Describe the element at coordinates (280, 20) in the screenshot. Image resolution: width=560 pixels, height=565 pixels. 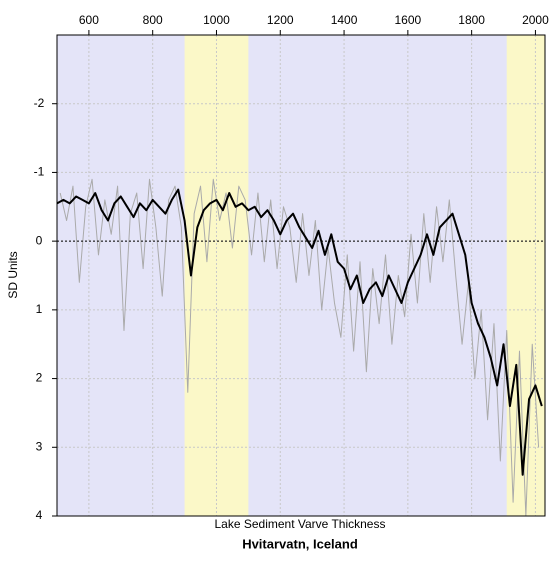
I see `x-tick-label: 1200` at that location.